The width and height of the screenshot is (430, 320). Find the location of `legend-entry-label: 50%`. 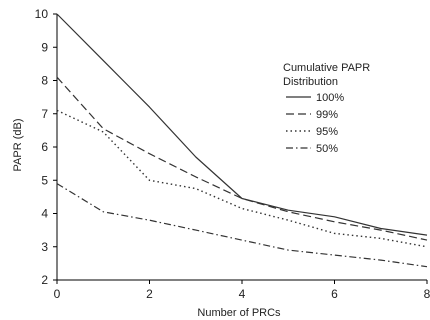

legend-entry-label: 50% is located at coordinates (327, 149).